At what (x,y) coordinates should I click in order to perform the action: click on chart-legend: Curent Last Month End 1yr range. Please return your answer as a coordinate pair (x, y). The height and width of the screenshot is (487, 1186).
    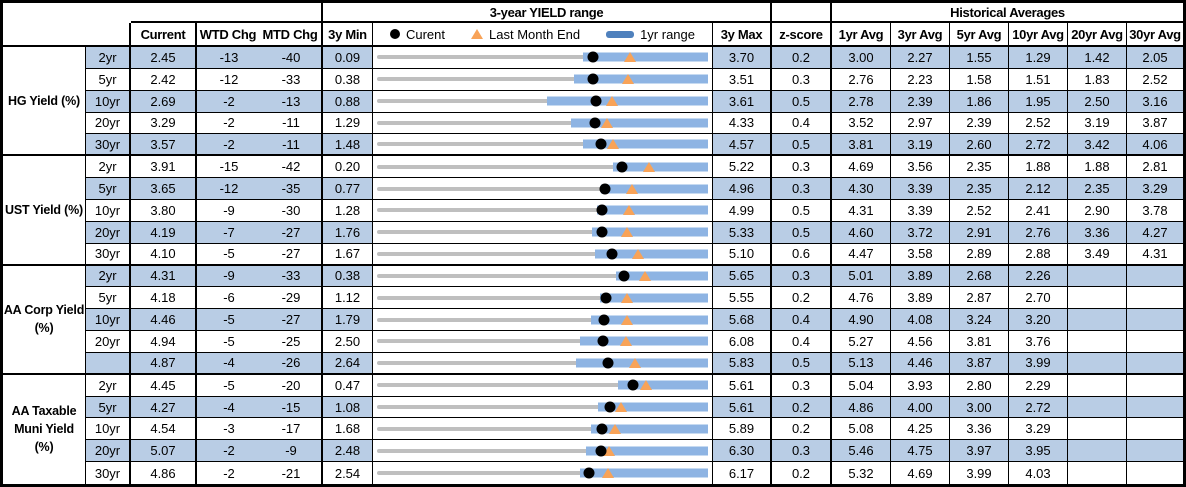
    Looking at the image, I should click on (543, 35).